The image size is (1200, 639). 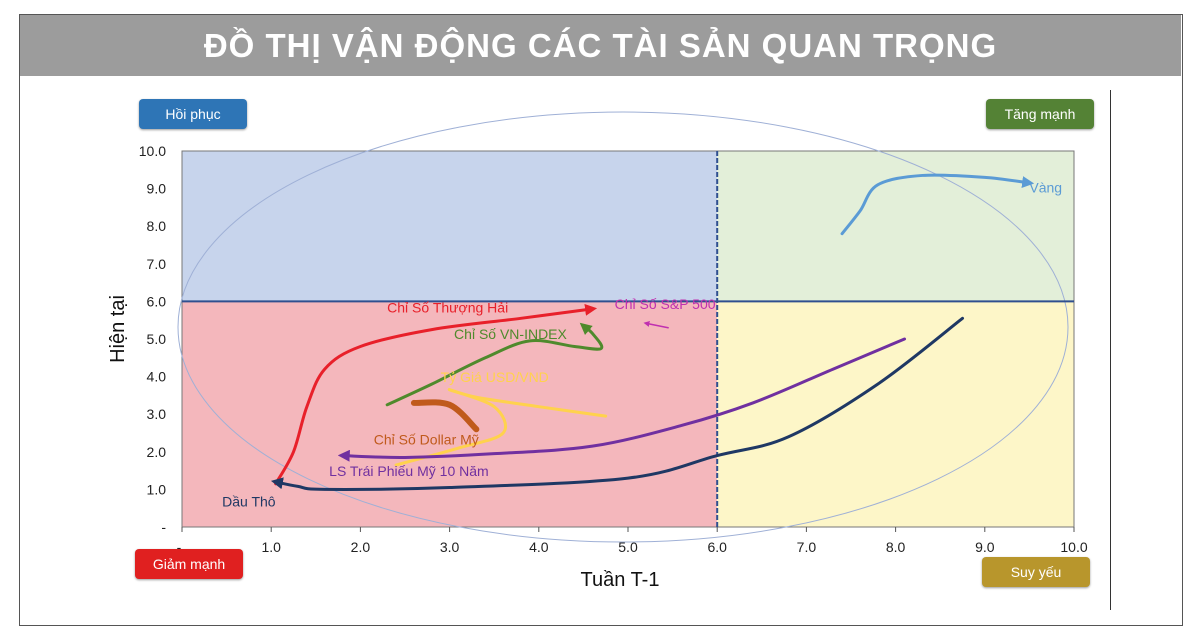 What do you see at coordinates (717, 547) in the screenshot?
I see `x-tick-label: 6.0` at bounding box center [717, 547].